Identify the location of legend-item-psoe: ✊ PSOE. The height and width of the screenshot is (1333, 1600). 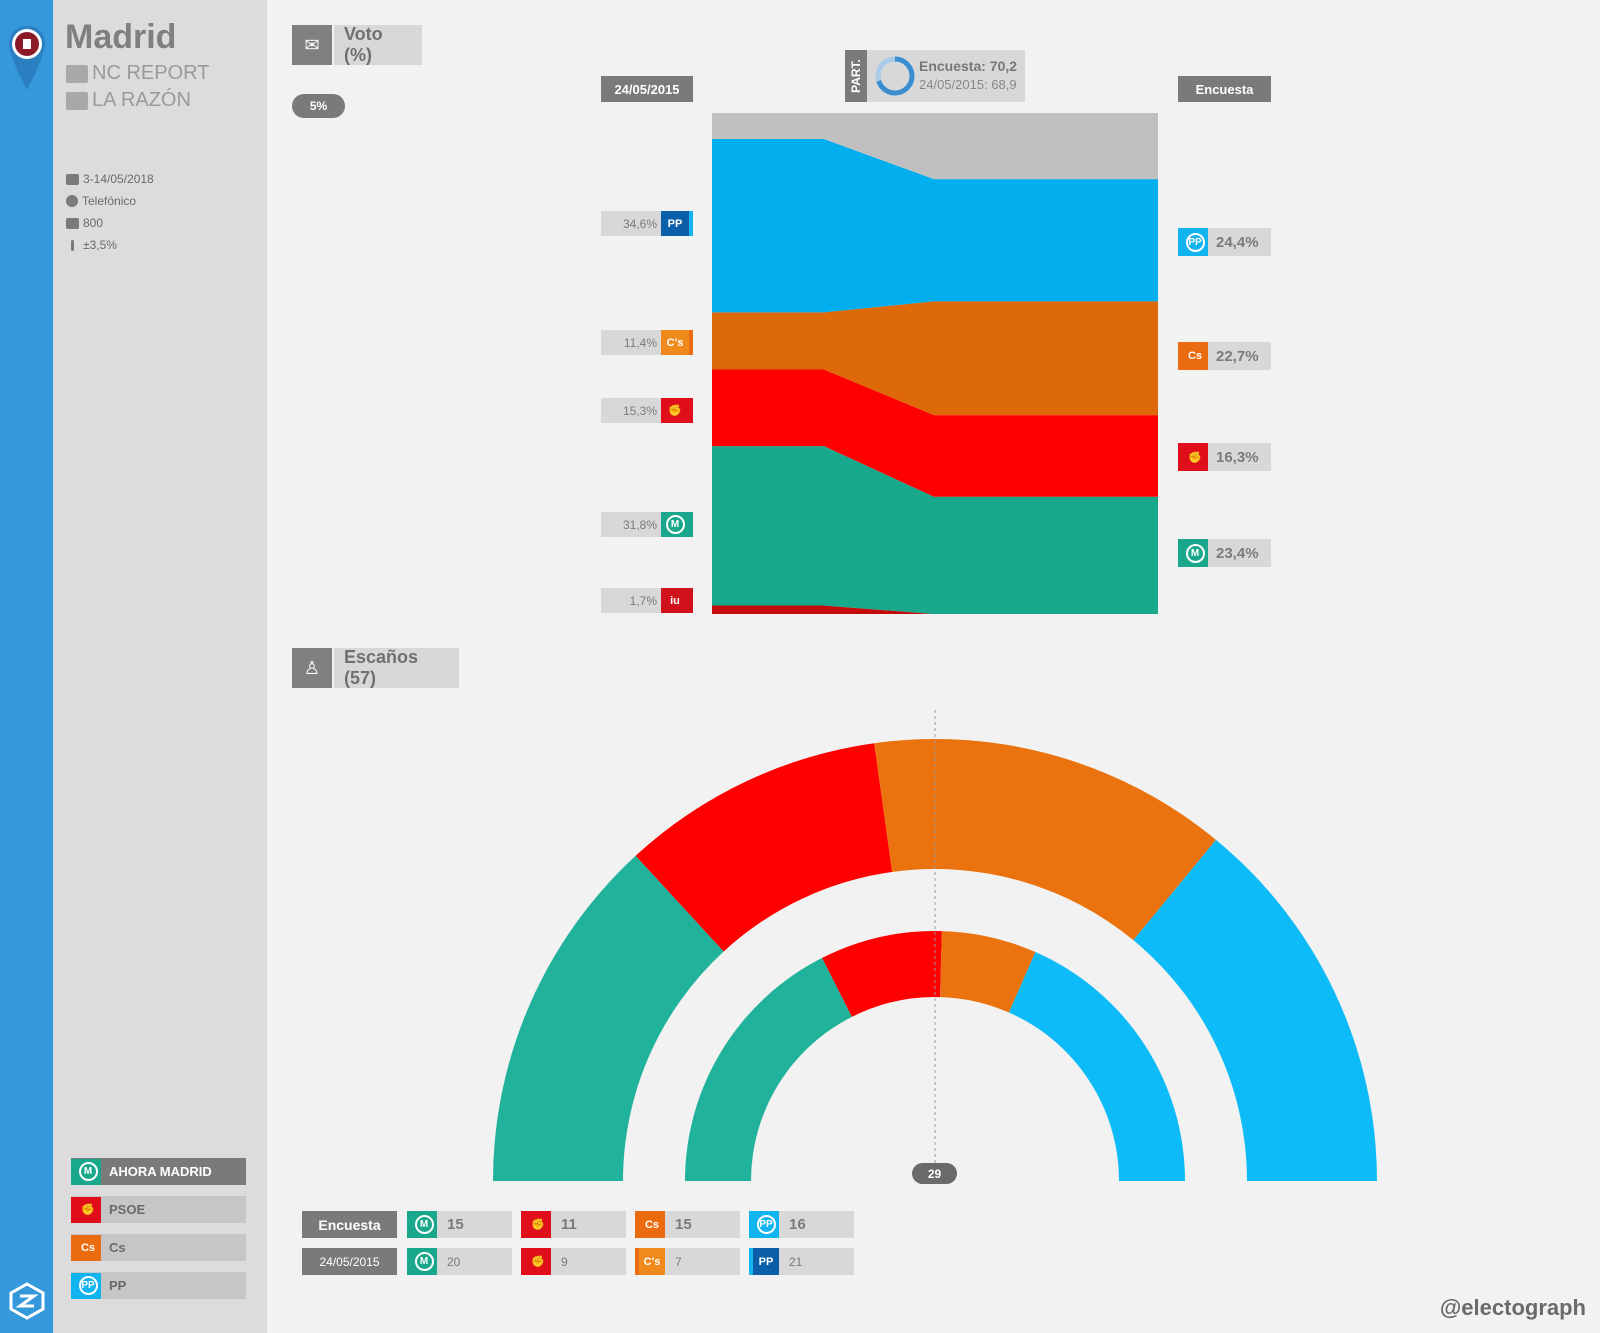
(158, 1209).